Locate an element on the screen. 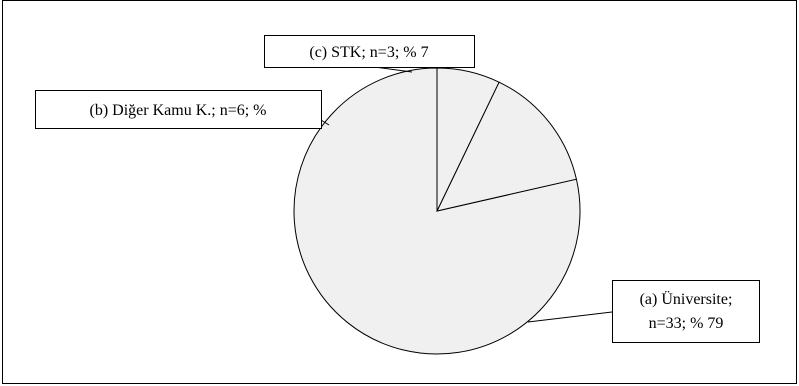 Image resolution: width=799 pixels, height=386 pixels. label-box-diger-kamu is located at coordinates (178, 109).